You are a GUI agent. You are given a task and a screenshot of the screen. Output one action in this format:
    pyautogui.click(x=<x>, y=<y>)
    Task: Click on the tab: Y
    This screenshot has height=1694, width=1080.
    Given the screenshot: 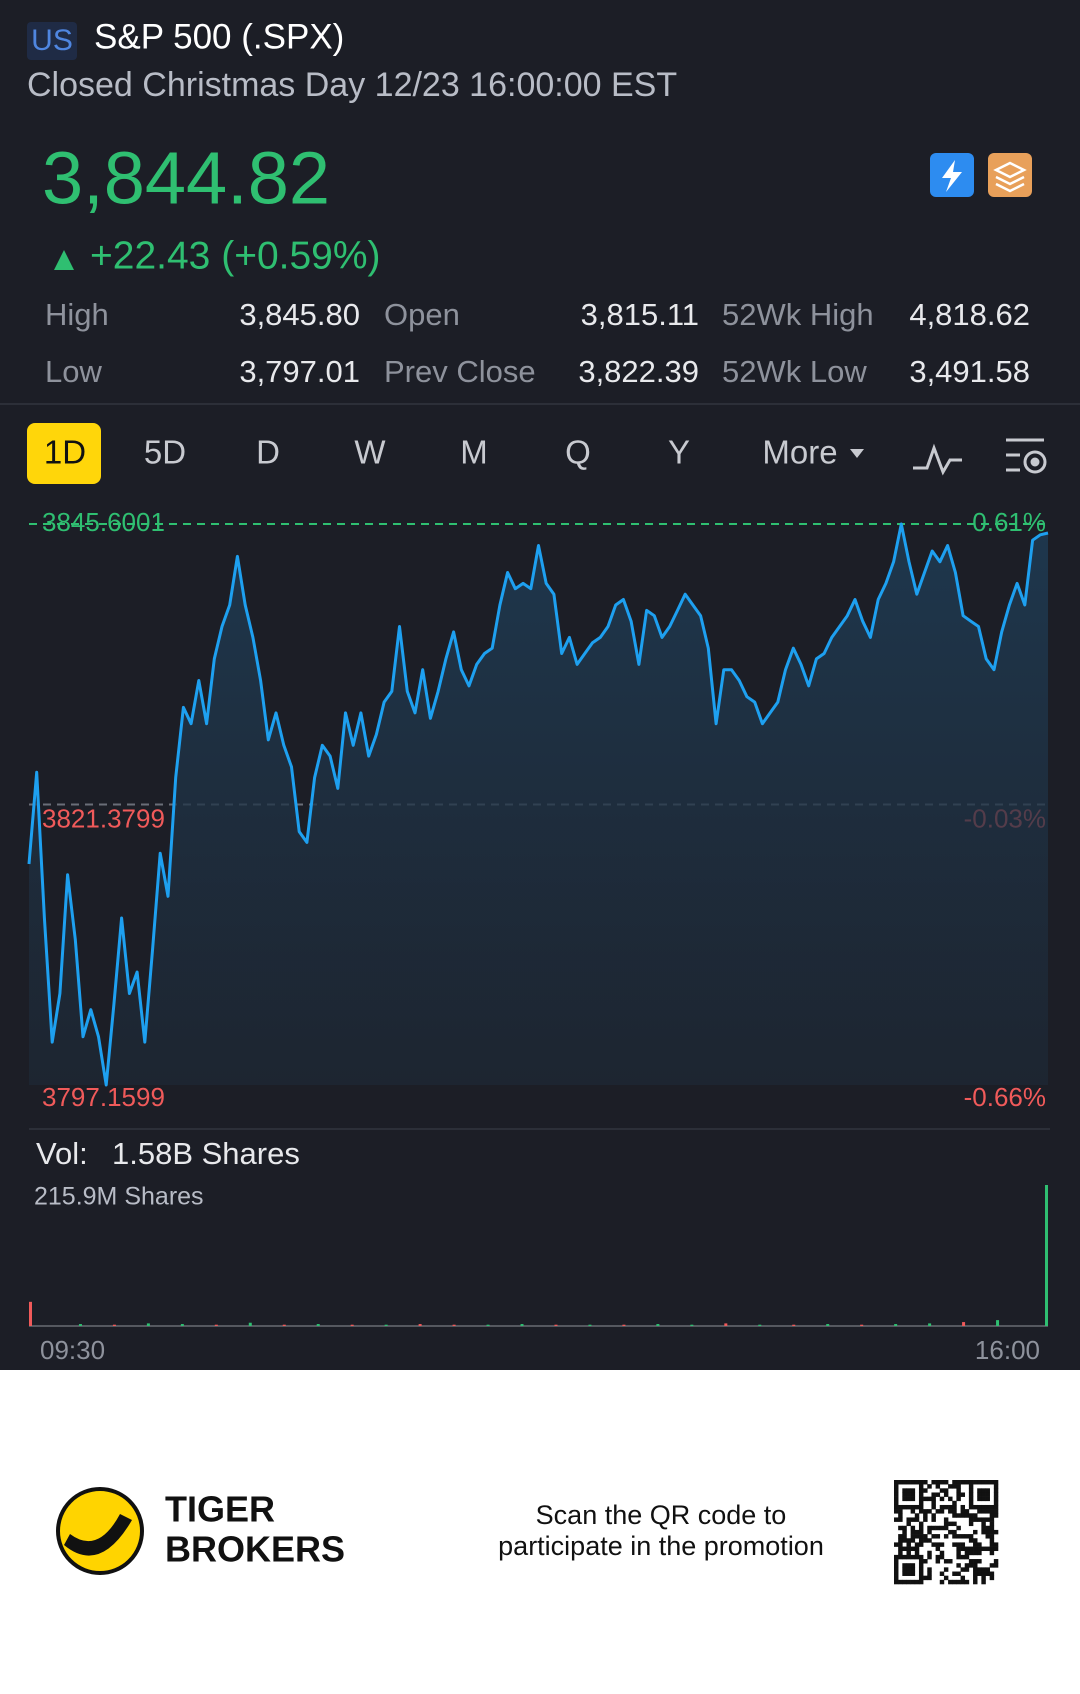 What is the action you would take?
    pyautogui.click(x=679, y=452)
    